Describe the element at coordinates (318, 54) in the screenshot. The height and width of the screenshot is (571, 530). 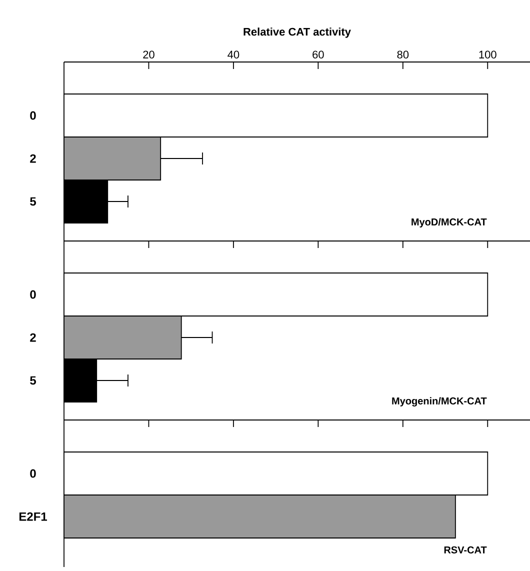
I see `x-tick-label: 60` at that location.